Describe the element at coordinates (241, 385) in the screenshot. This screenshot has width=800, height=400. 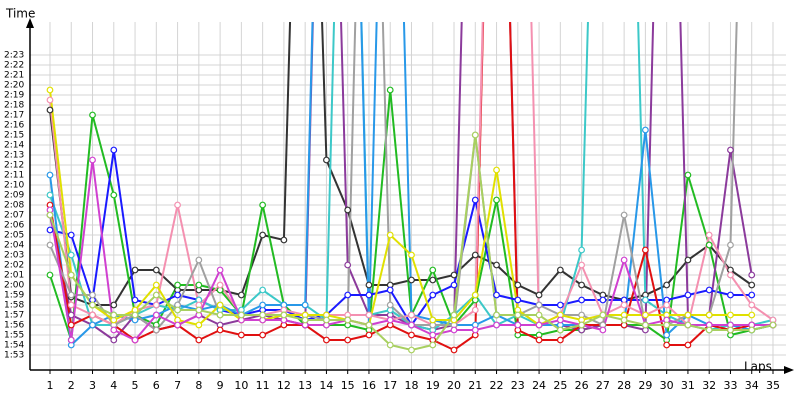
I see `x-tick-label: 10` at that location.